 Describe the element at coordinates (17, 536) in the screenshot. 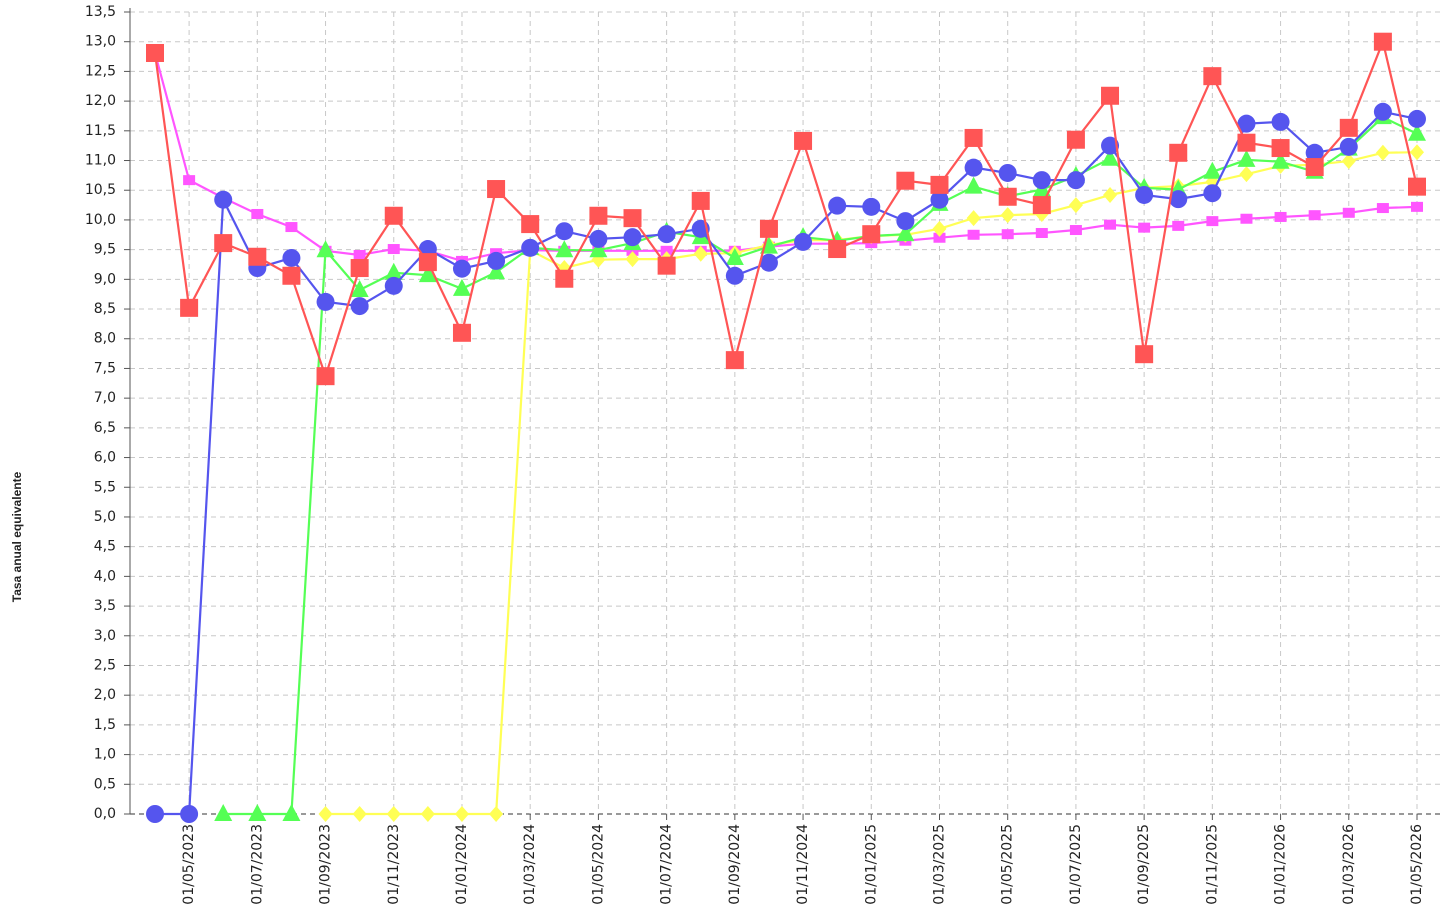

I see `y-axis-title: Tasa anual equivalente` at that location.